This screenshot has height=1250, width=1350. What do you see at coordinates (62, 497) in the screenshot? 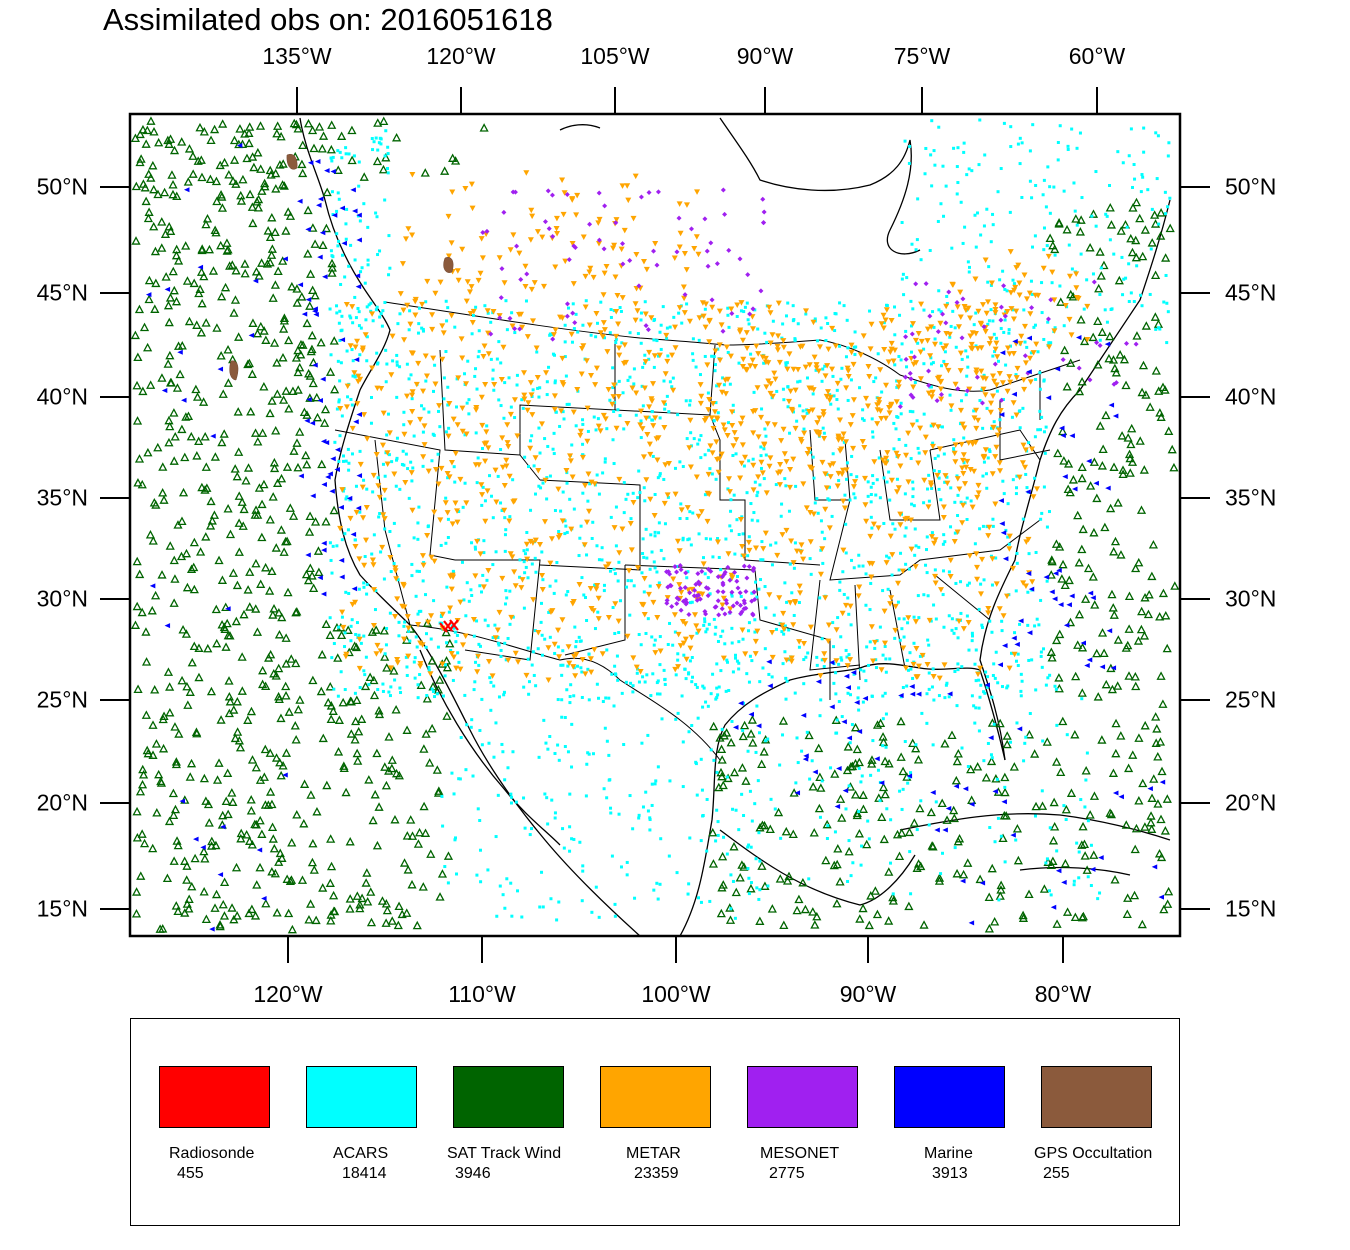
I see `left-lat-tick-label: 35°N` at bounding box center [62, 497].